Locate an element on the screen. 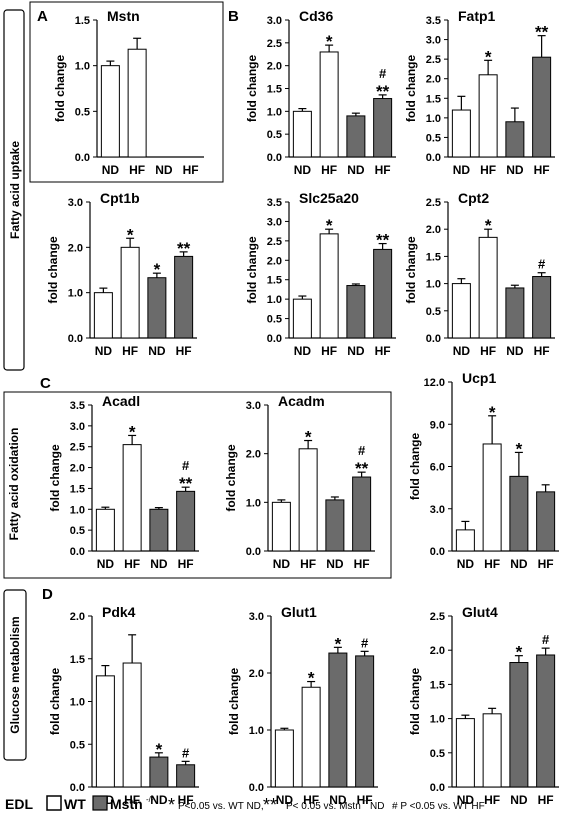  chart-ytick-label-ucp1: 3.0 is located at coordinates (437, 510).